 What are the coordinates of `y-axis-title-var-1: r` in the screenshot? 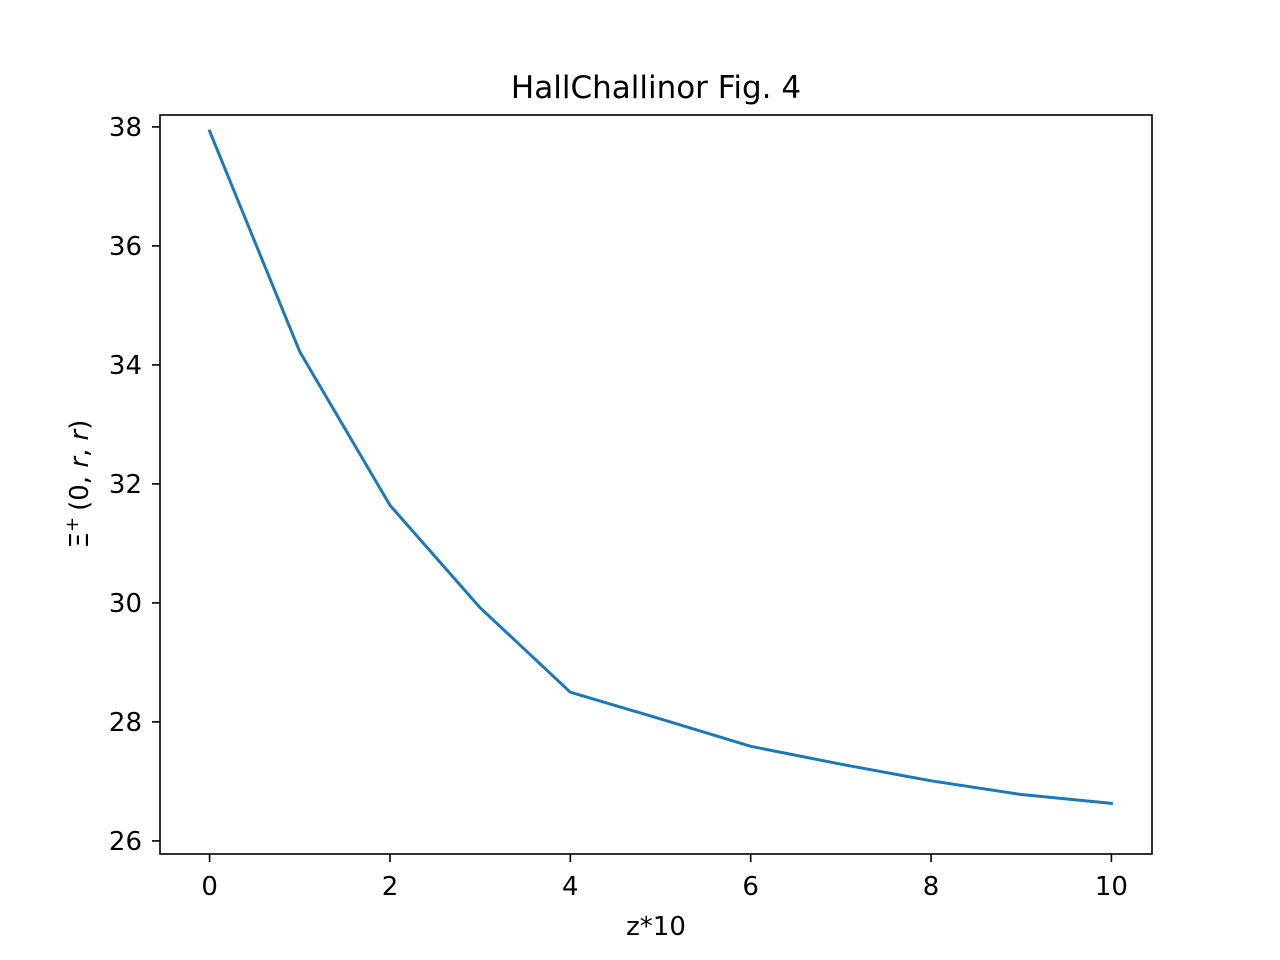 It's located at (80, 461).